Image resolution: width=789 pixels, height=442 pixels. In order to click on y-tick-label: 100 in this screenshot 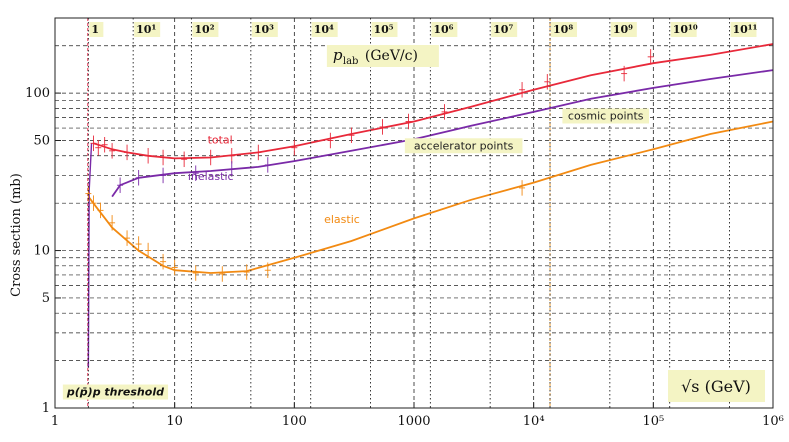, I will do `click(37, 93)`.